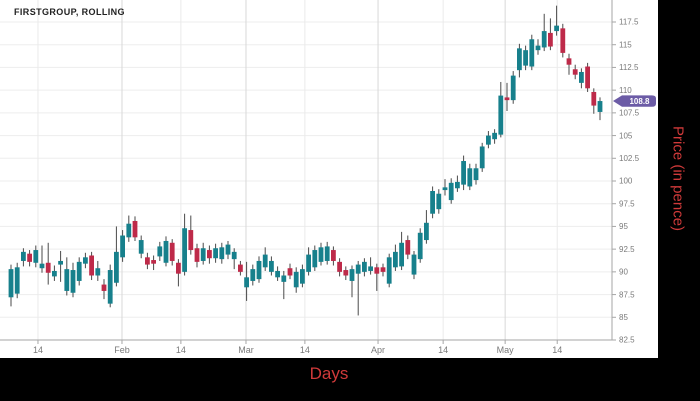  I want to click on y-tick-label: 102.5, so click(629, 158).